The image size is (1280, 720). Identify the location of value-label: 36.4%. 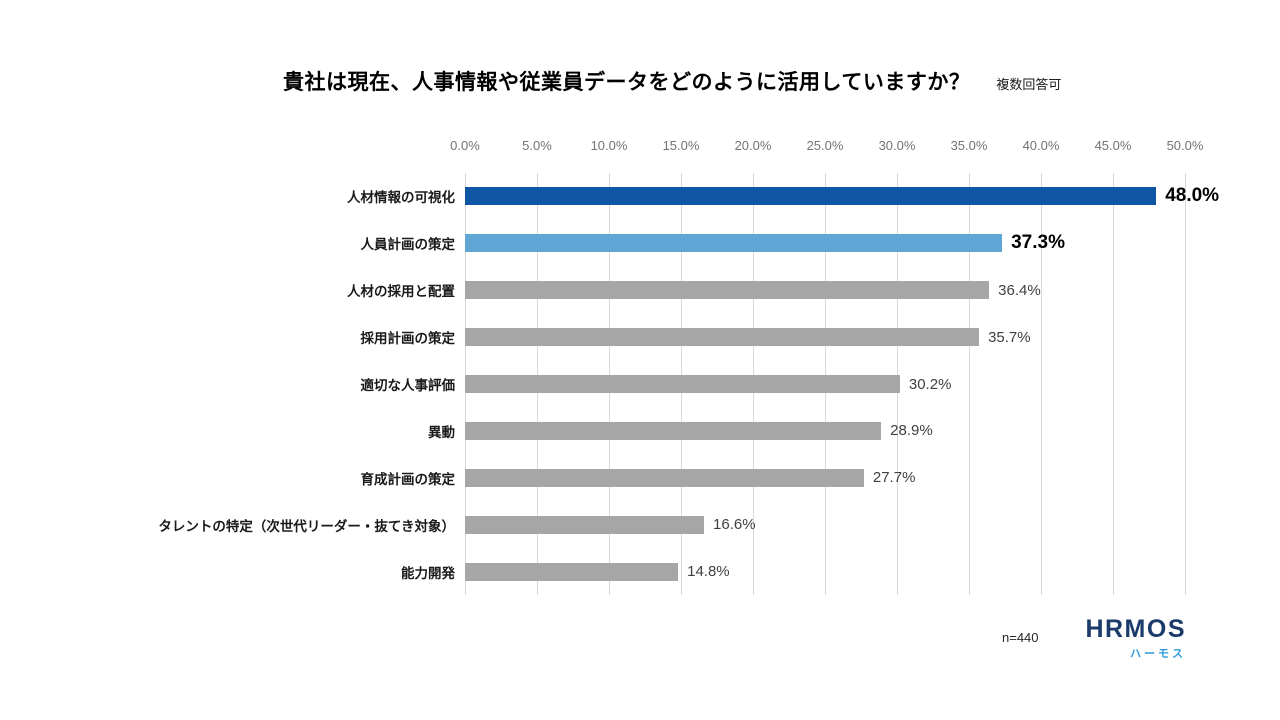
(1019, 290).